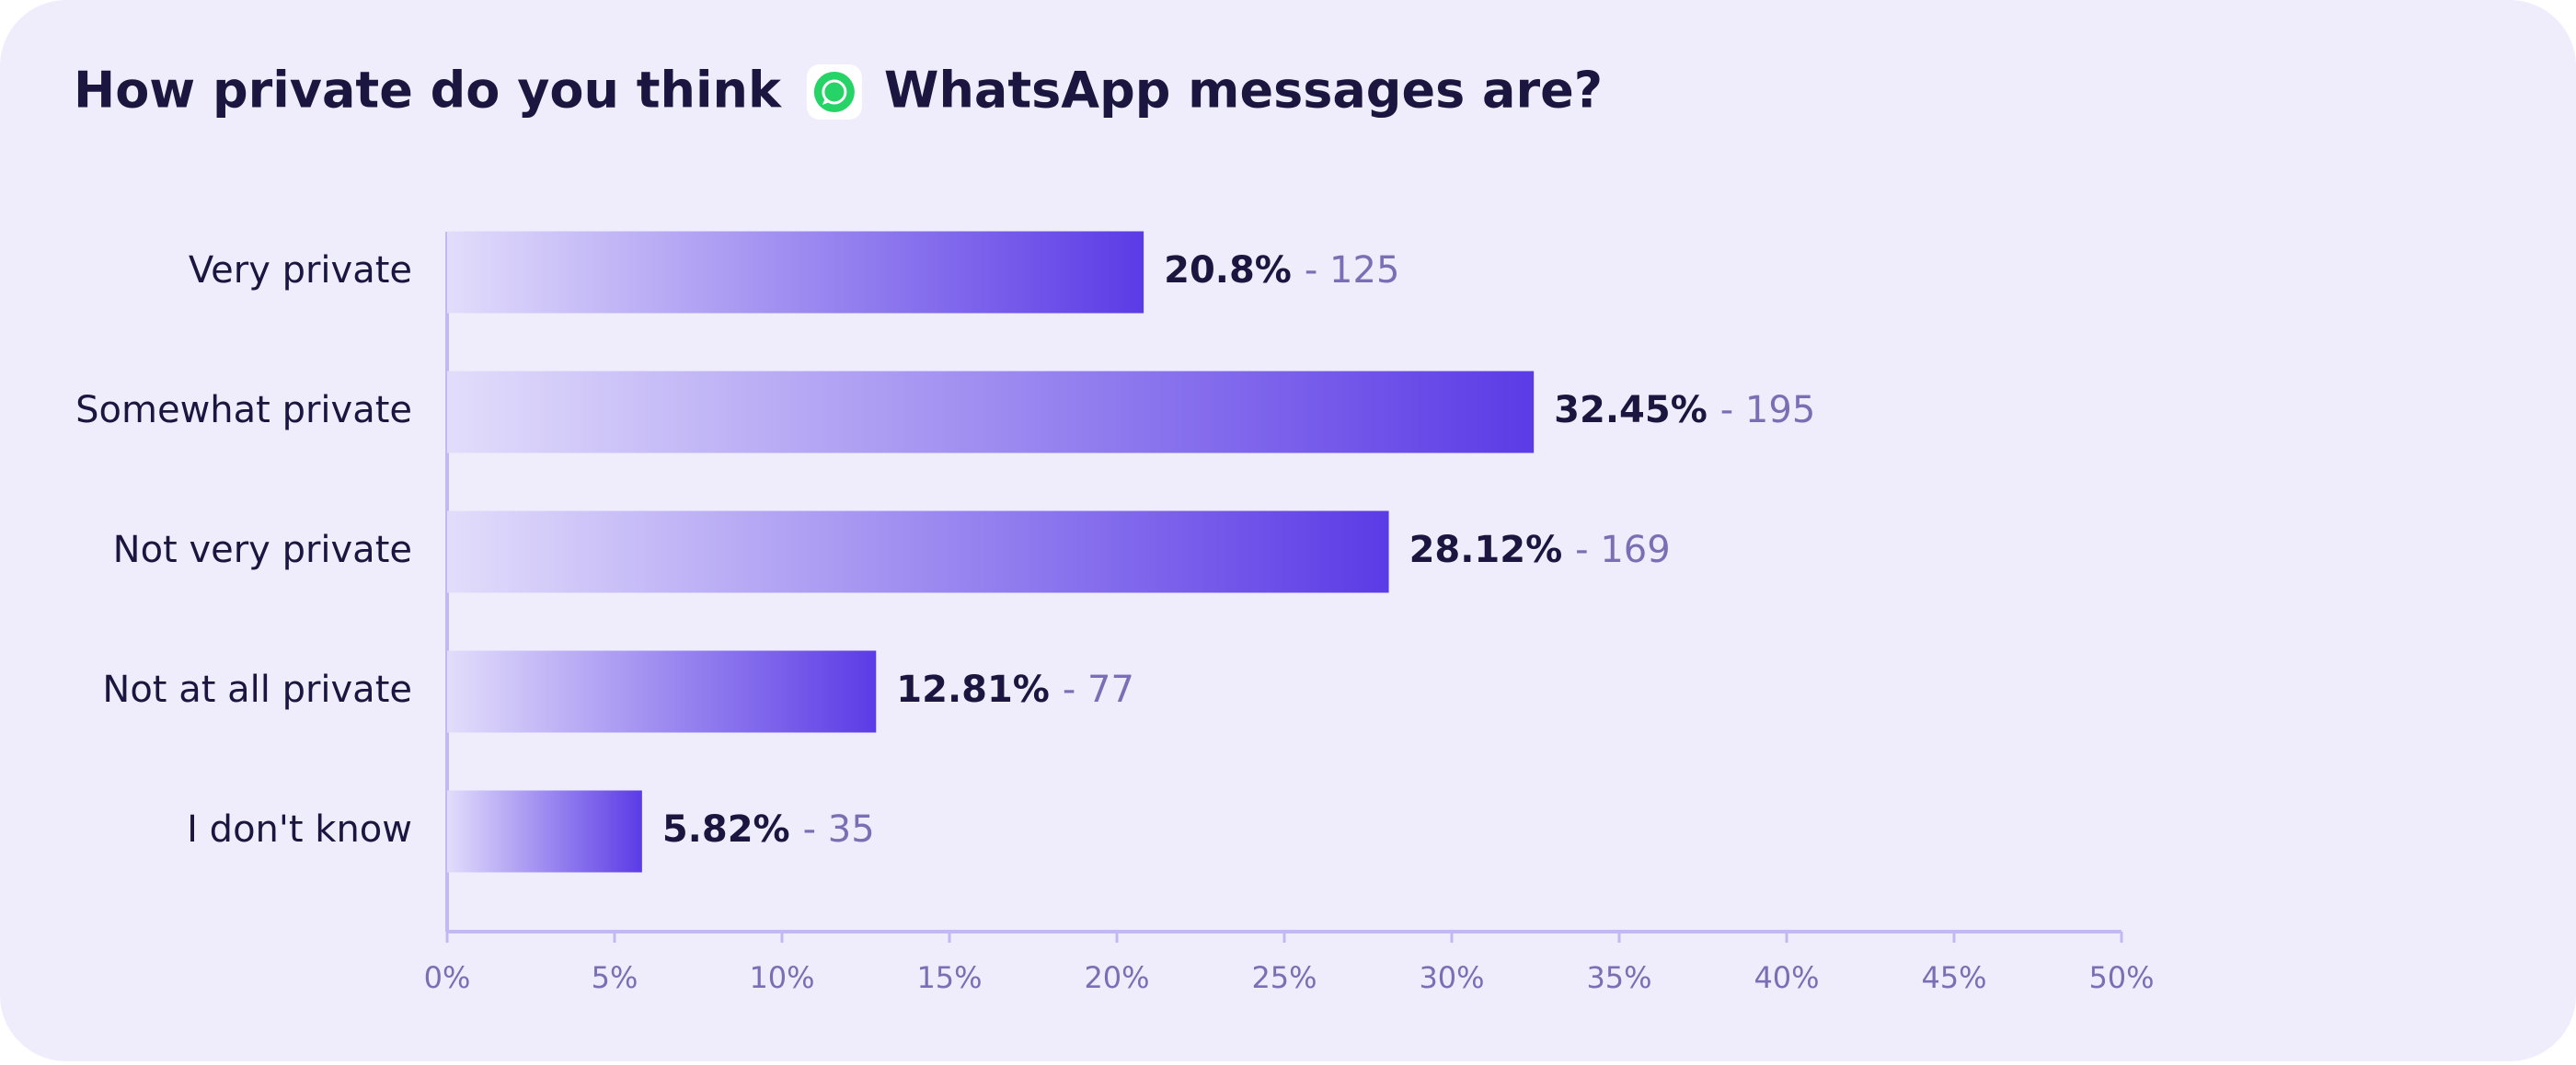  What do you see at coordinates (726, 830) in the screenshot?
I see `value-percent: 5.82%` at bounding box center [726, 830].